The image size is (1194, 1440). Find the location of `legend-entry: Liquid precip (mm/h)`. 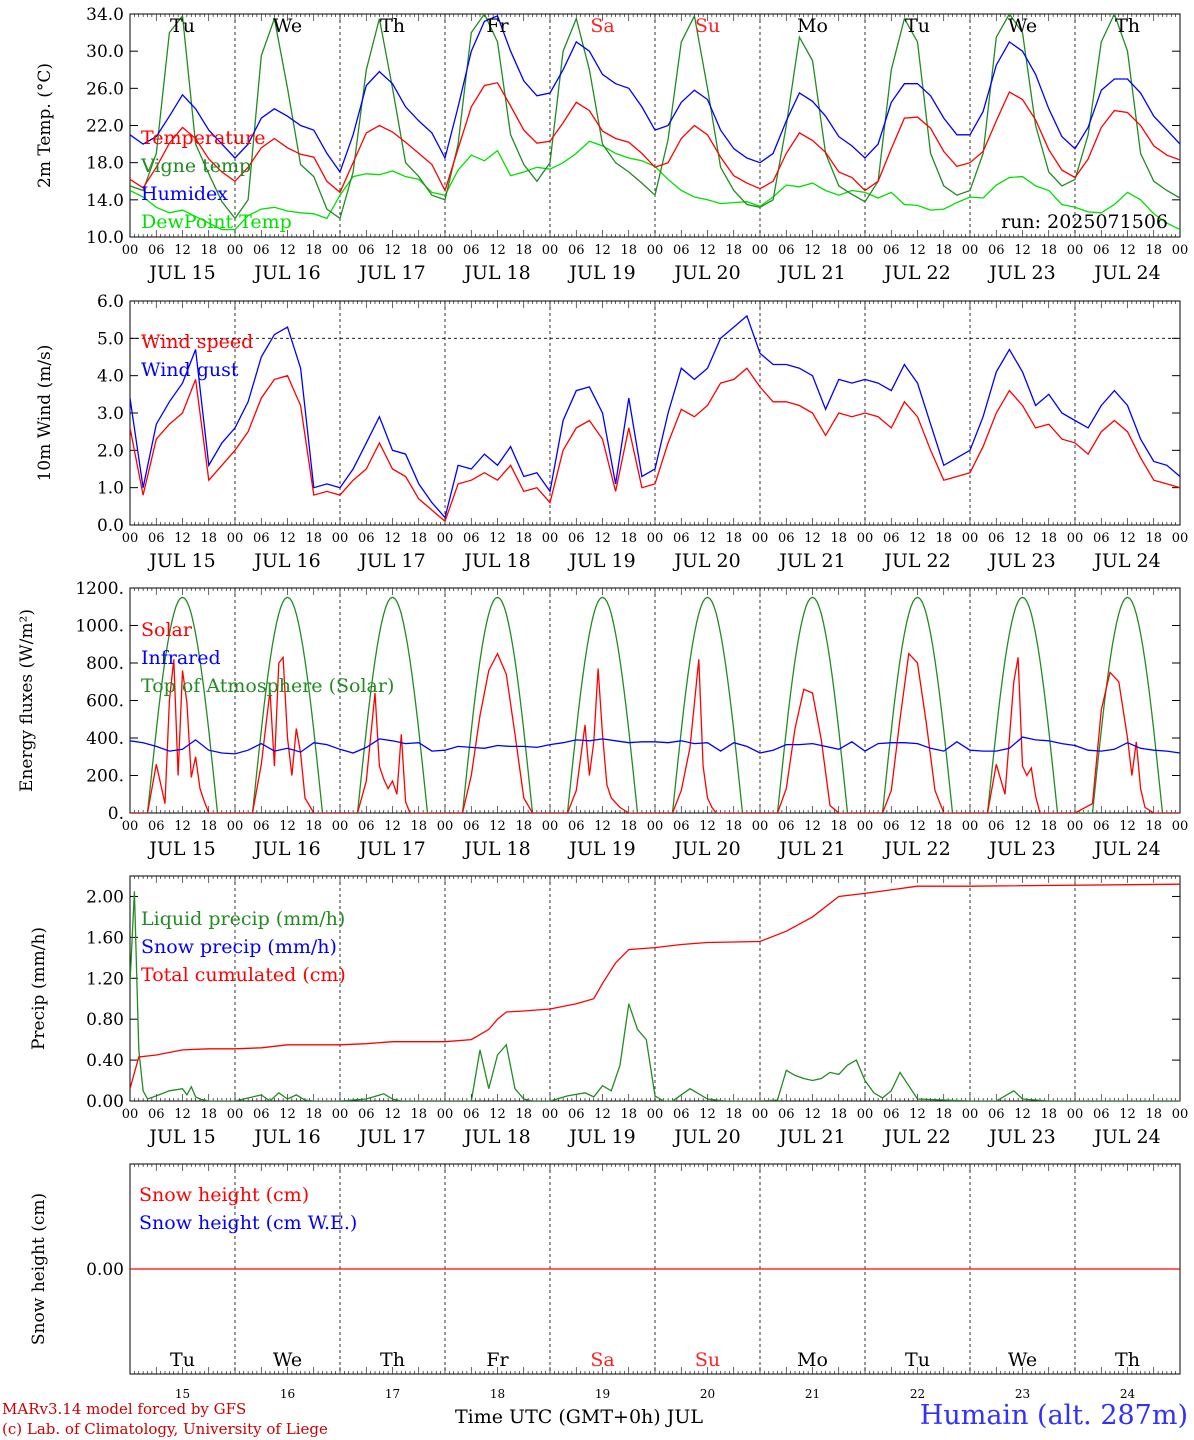

legend-entry: Liquid precip (mm/h) is located at coordinates (243, 919).